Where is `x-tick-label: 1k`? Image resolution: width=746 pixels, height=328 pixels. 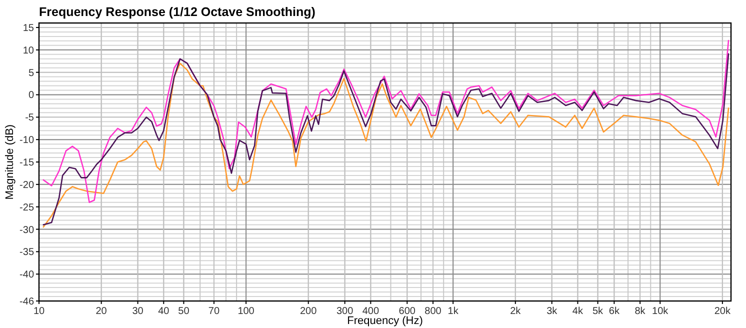 x-tick-label: 1k is located at coordinates (454, 311).